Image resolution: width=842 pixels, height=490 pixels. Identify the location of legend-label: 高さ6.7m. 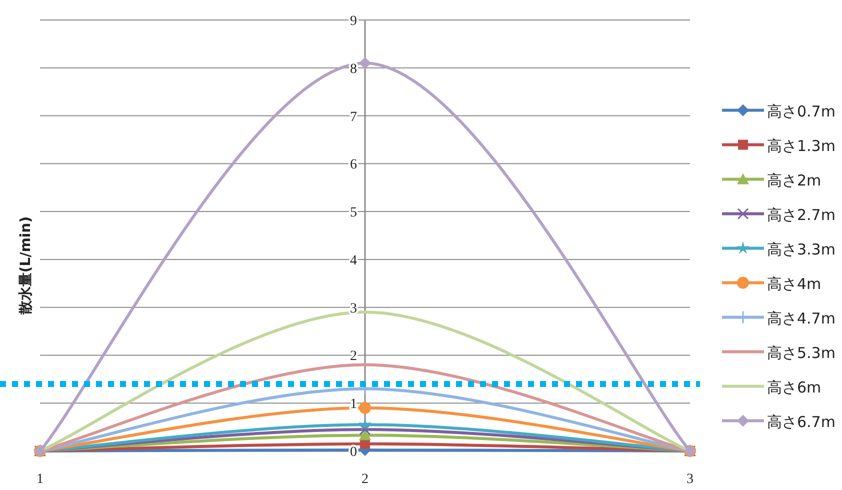
(801, 421).